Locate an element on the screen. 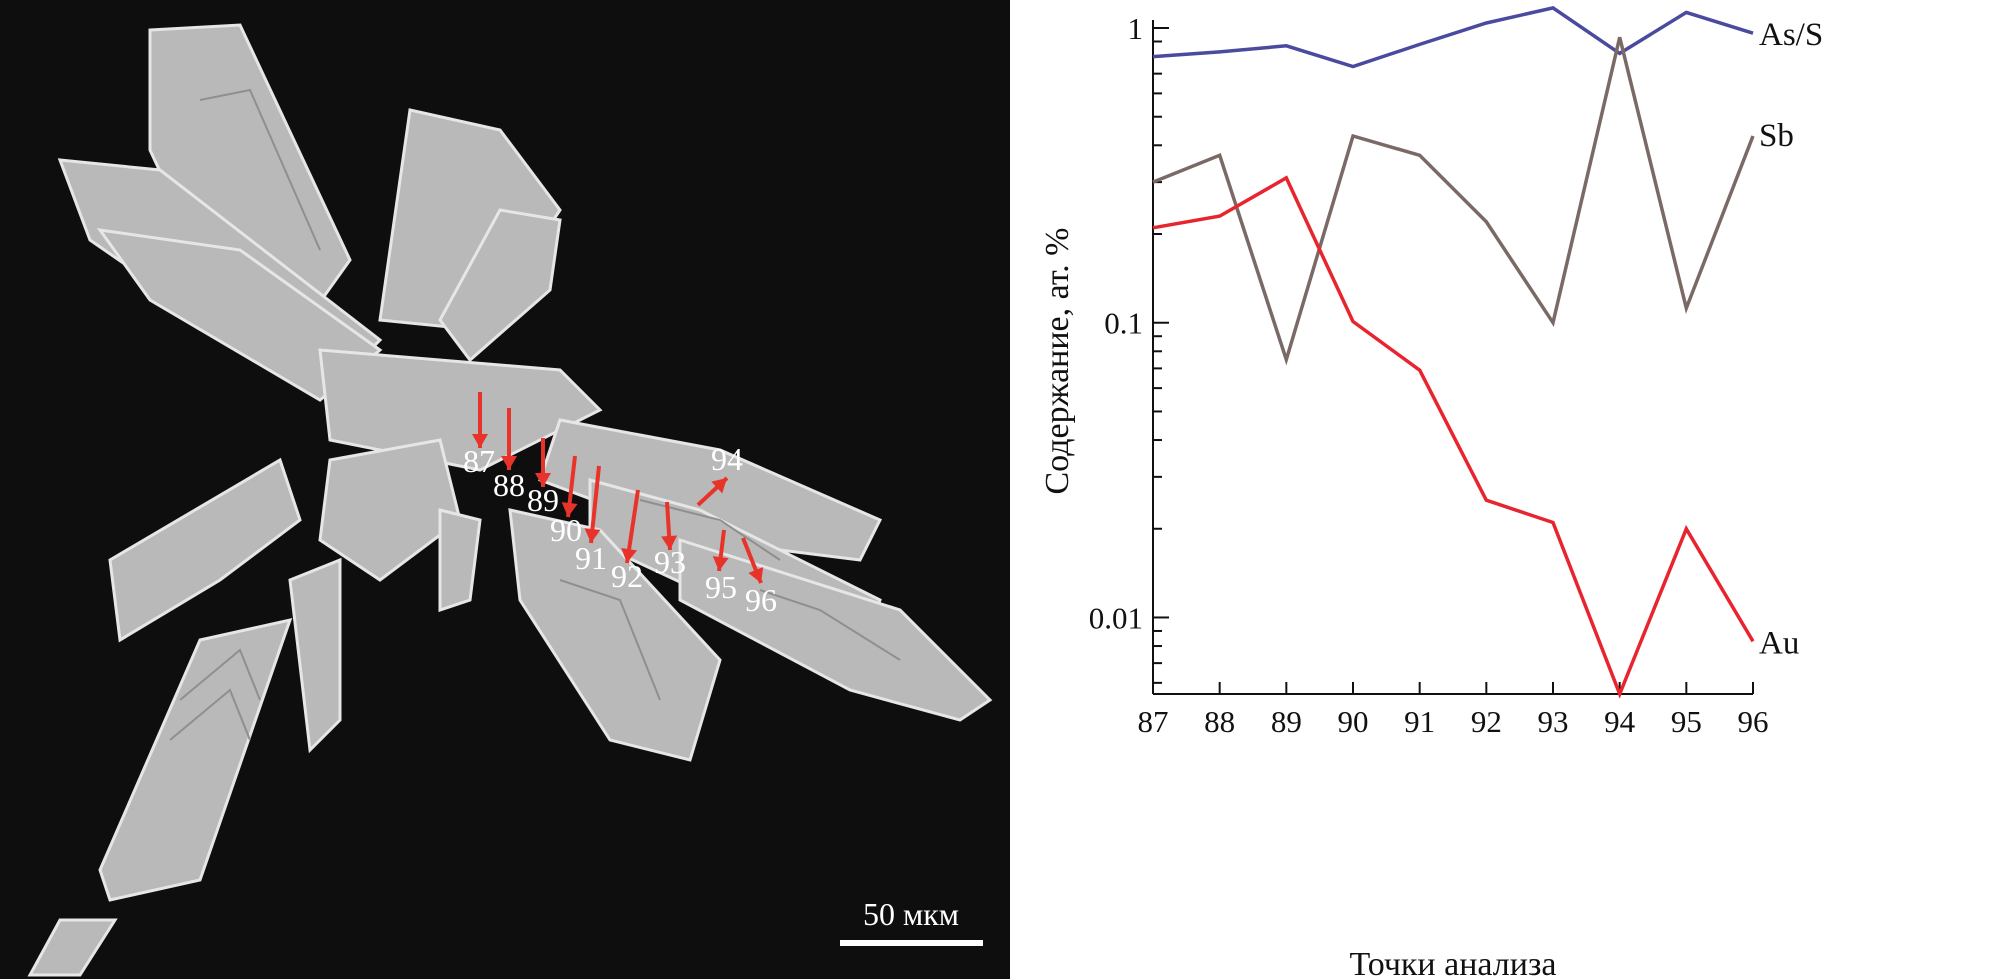 The image size is (1997, 979). analysis-point-label-94: 94 is located at coordinates (727, 459).